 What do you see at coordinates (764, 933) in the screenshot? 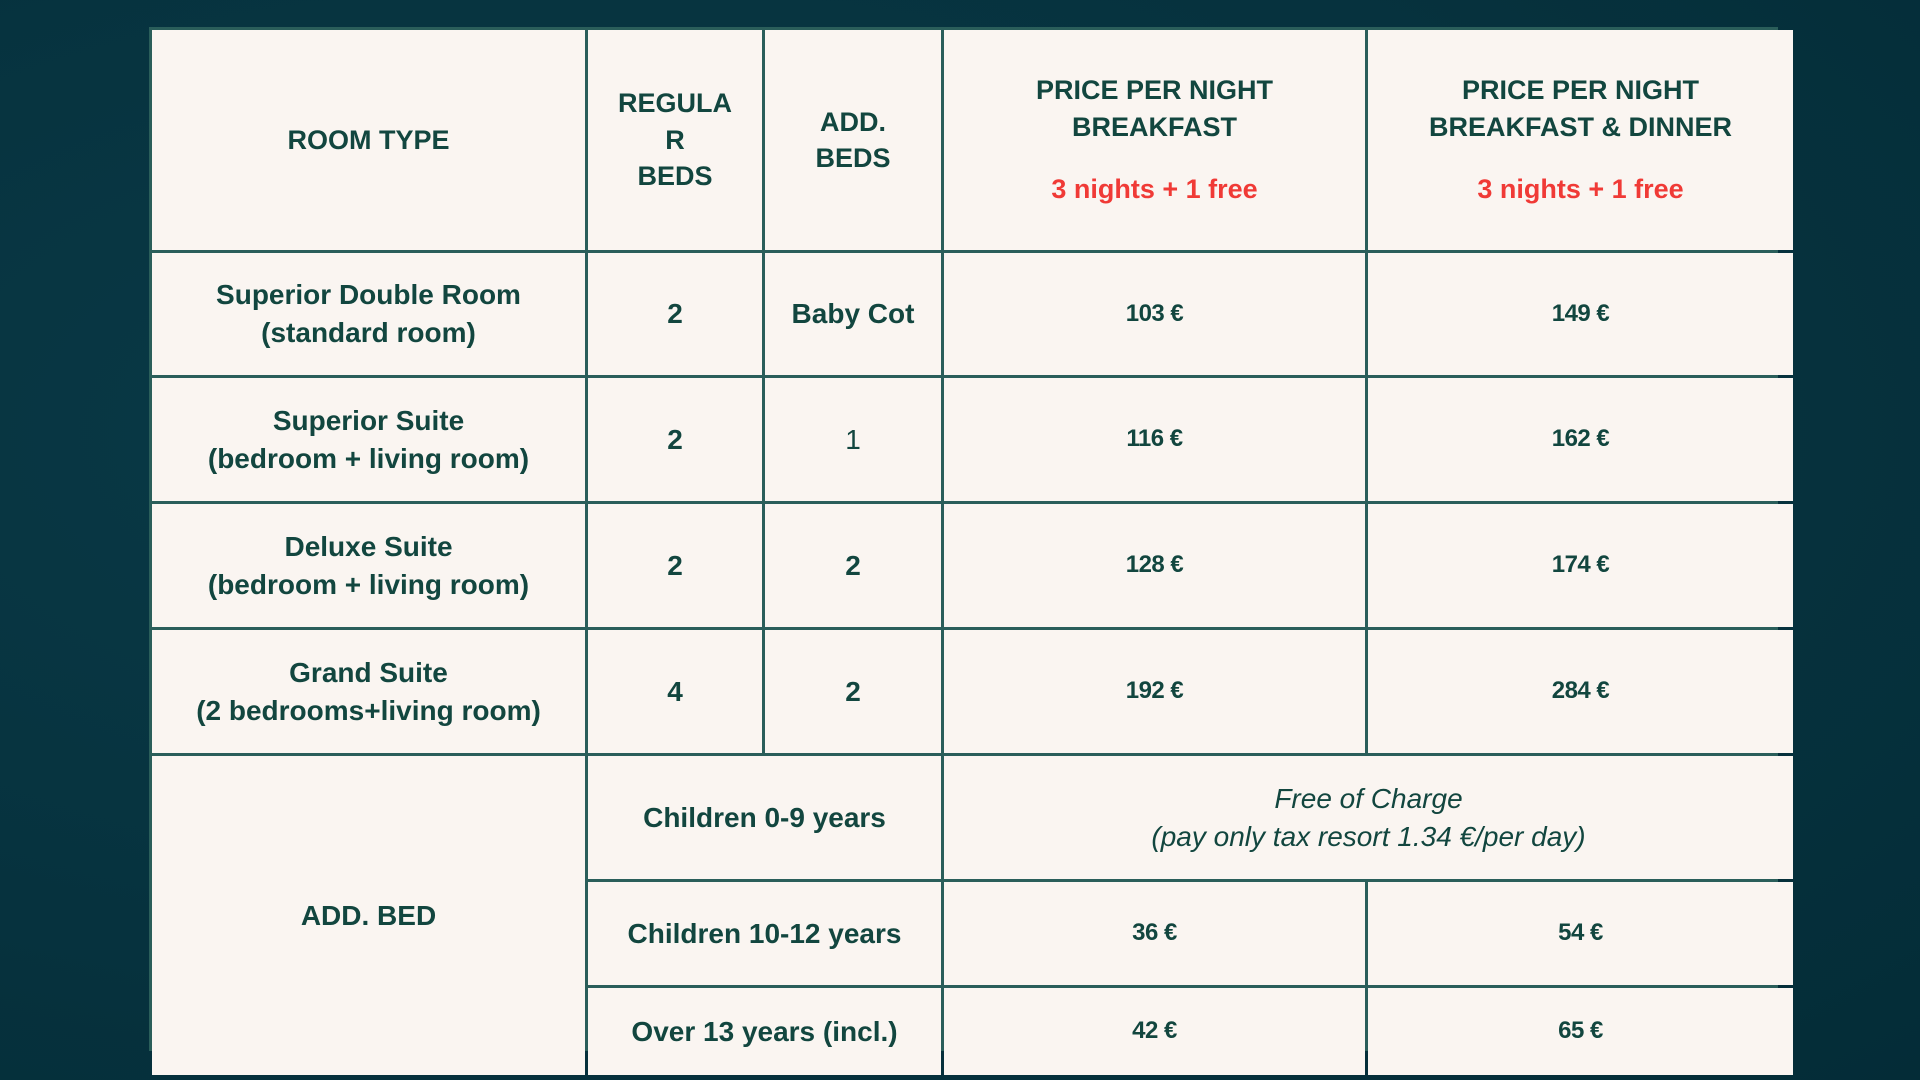
I see `age-group: Children 10-12 years` at bounding box center [764, 933].